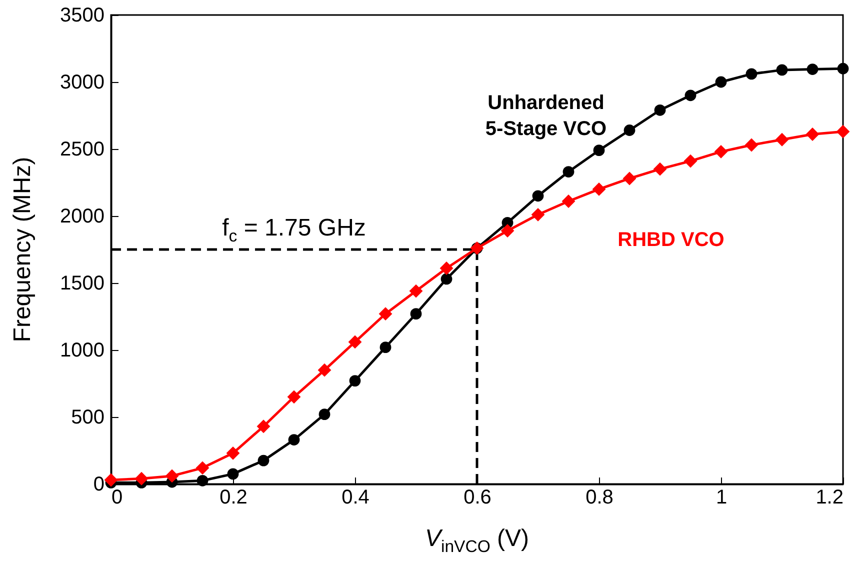 The width and height of the screenshot is (864, 562). I want to click on x-tick-label: 1, so click(722, 497).